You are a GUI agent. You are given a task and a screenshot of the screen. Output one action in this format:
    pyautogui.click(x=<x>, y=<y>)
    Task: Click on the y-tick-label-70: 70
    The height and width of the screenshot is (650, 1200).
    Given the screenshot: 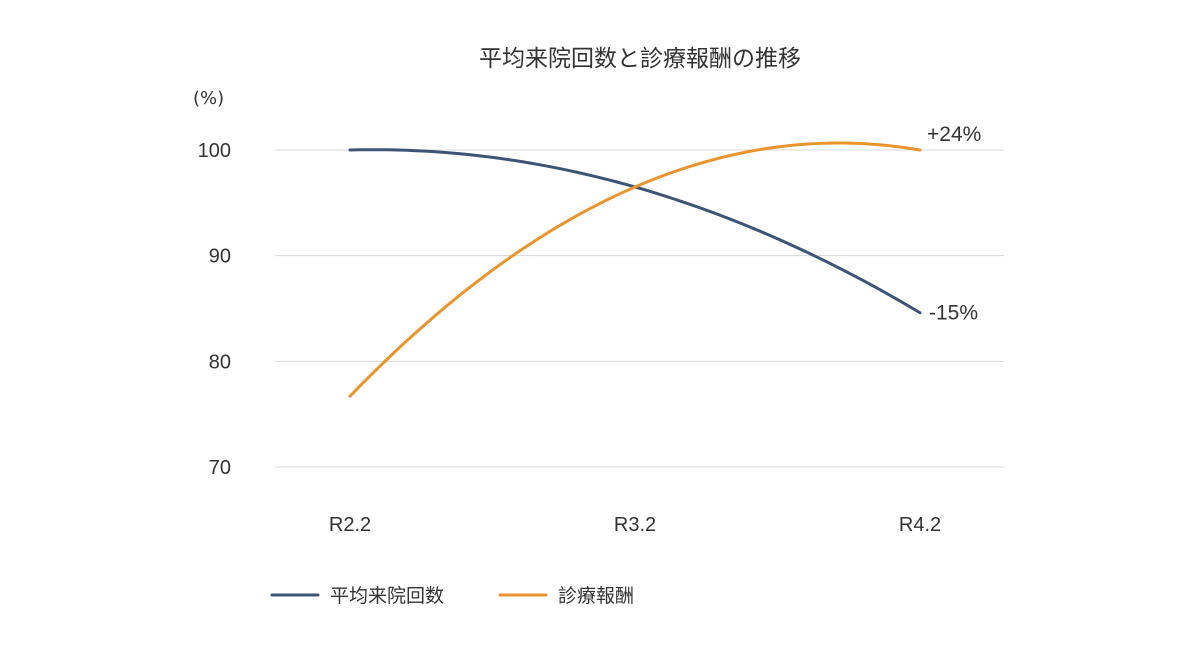 What is the action you would take?
    pyautogui.click(x=220, y=468)
    